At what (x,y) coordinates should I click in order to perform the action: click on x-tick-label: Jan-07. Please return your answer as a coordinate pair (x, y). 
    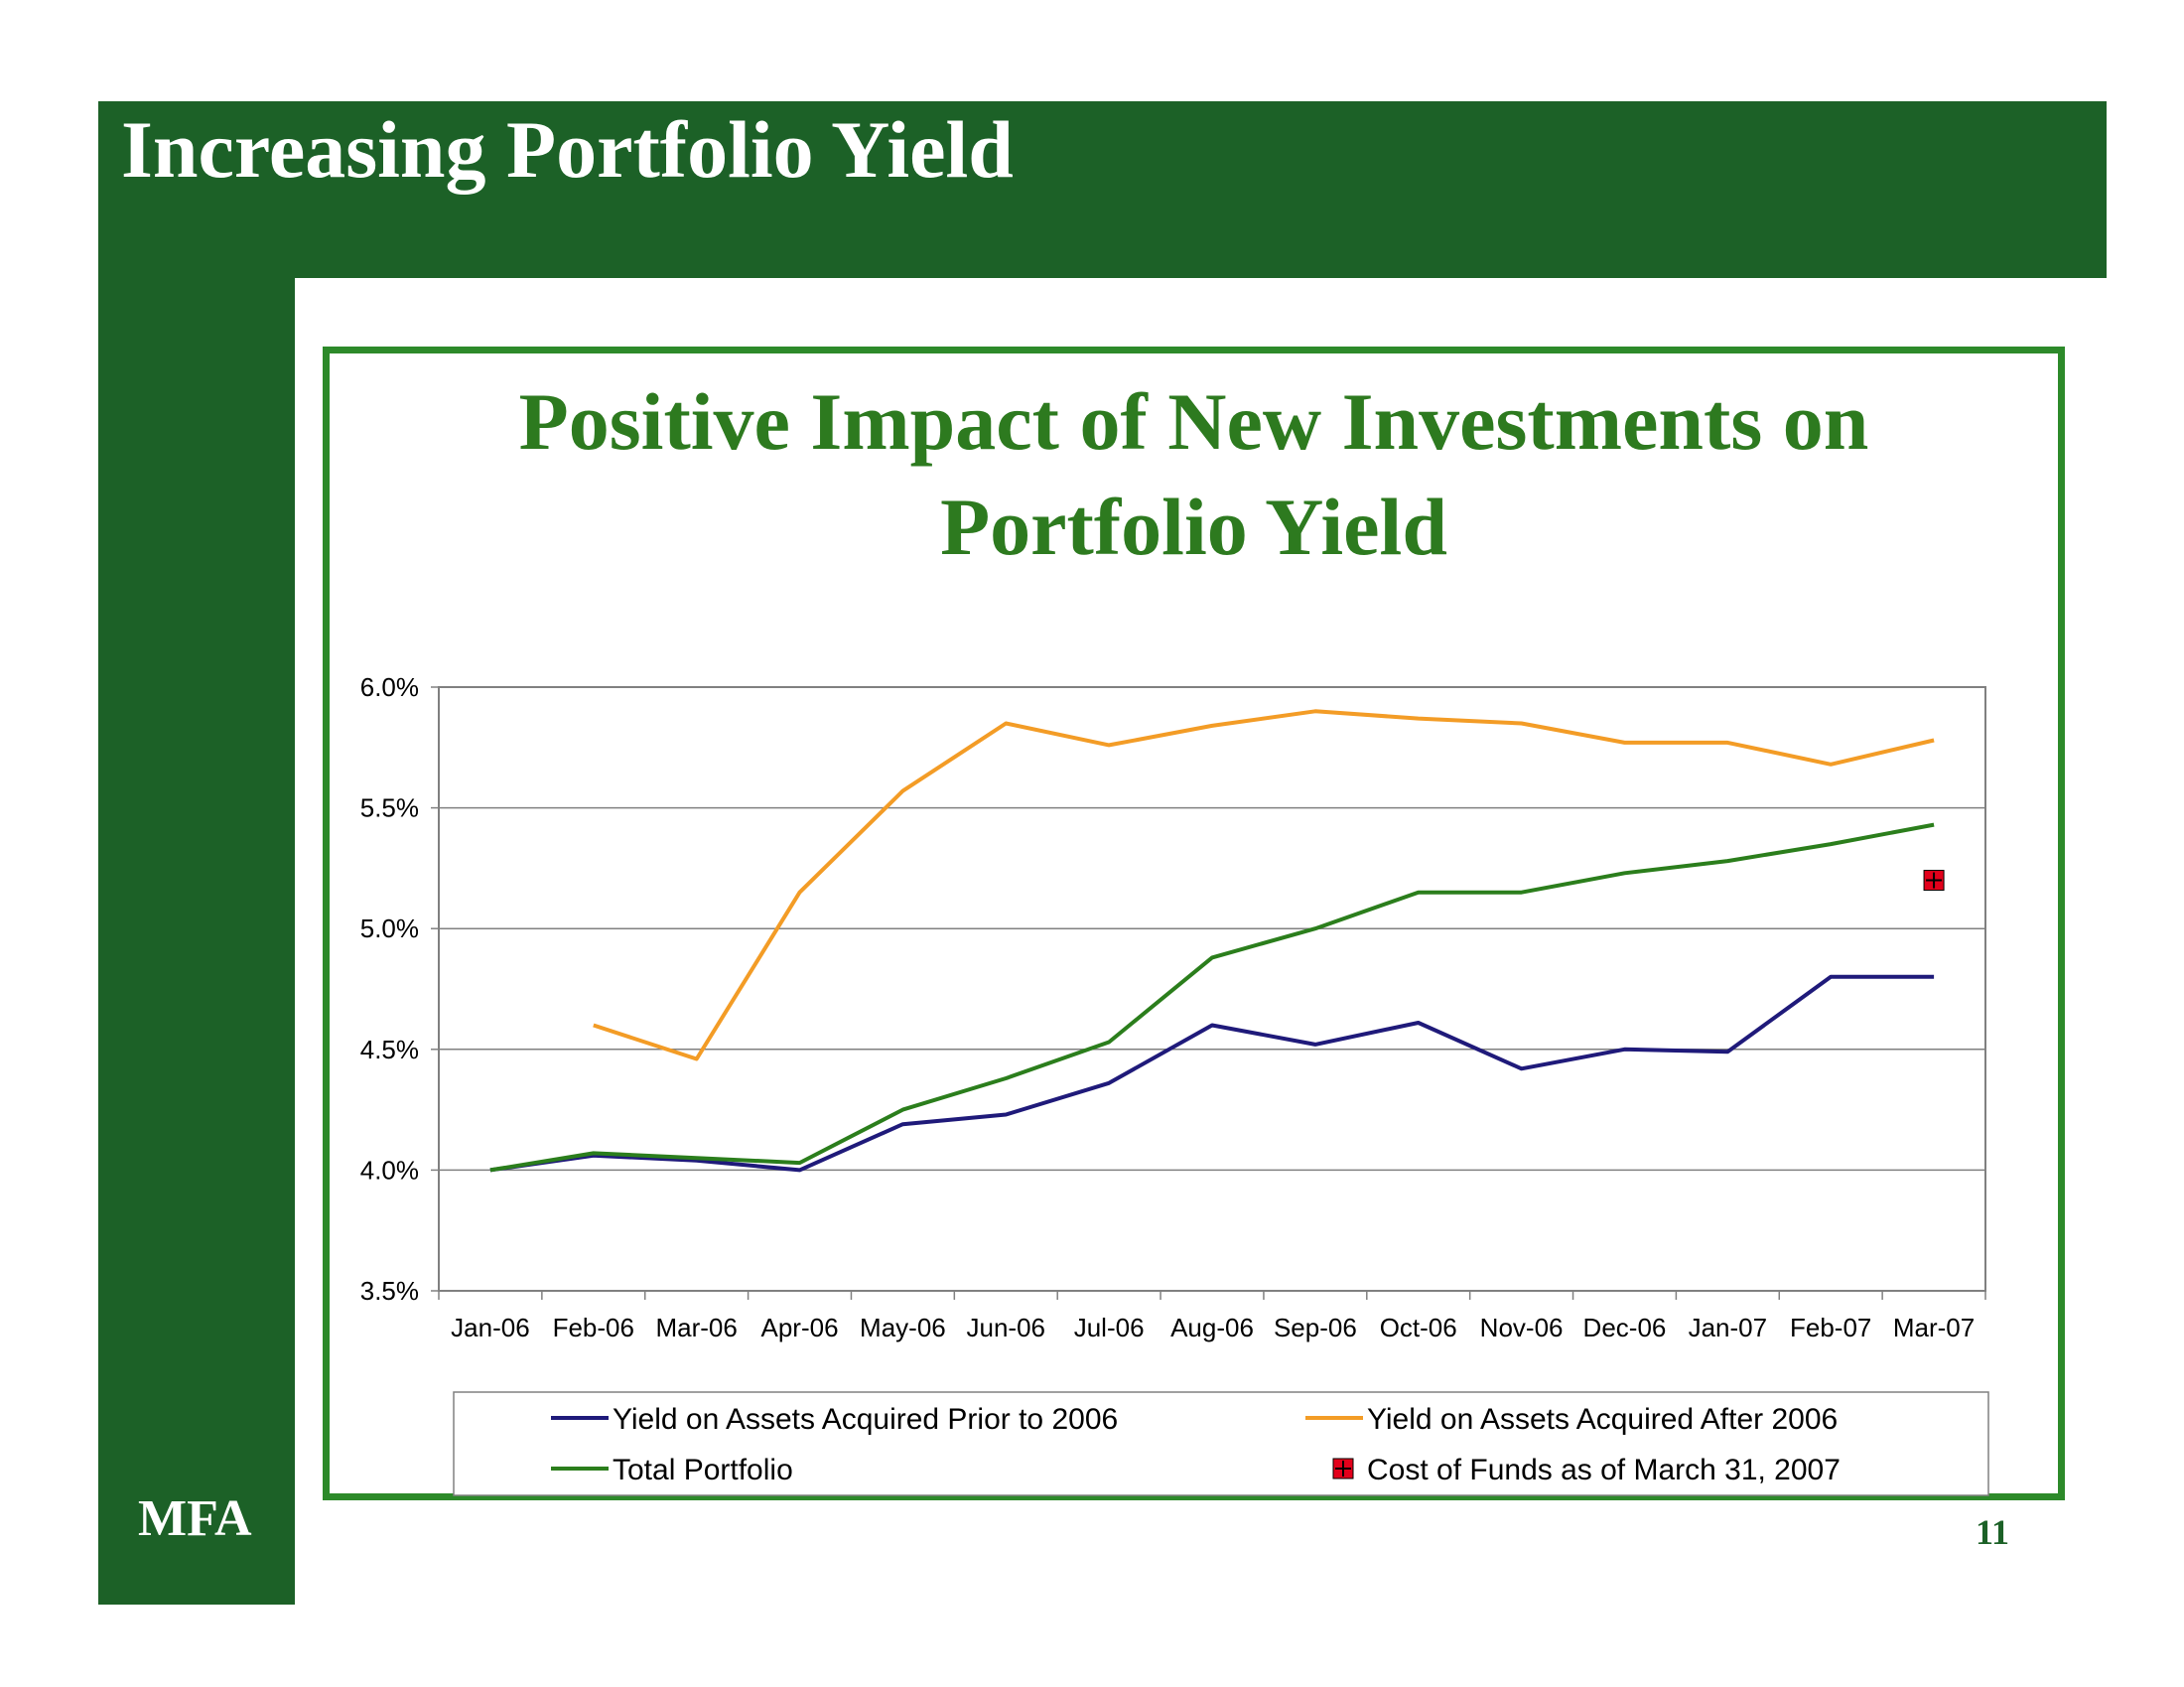
    Looking at the image, I should click on (1728, 1327).